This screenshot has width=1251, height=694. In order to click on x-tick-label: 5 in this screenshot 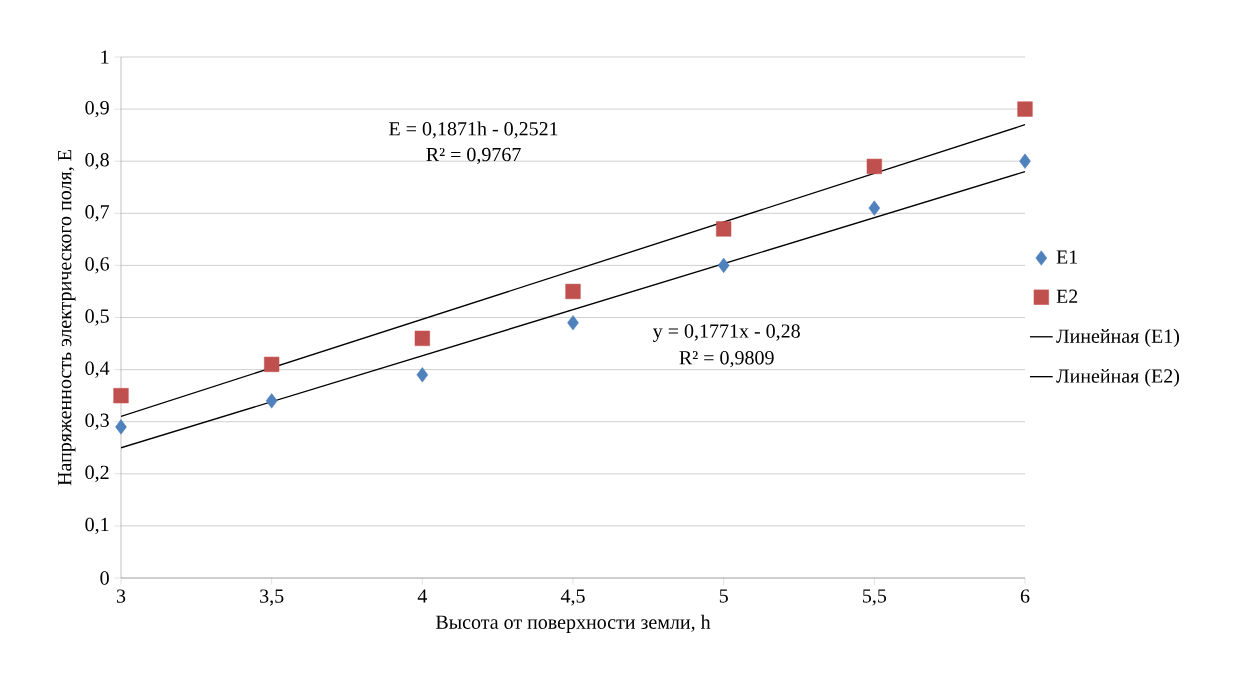, I will do `click(723, 596)`.